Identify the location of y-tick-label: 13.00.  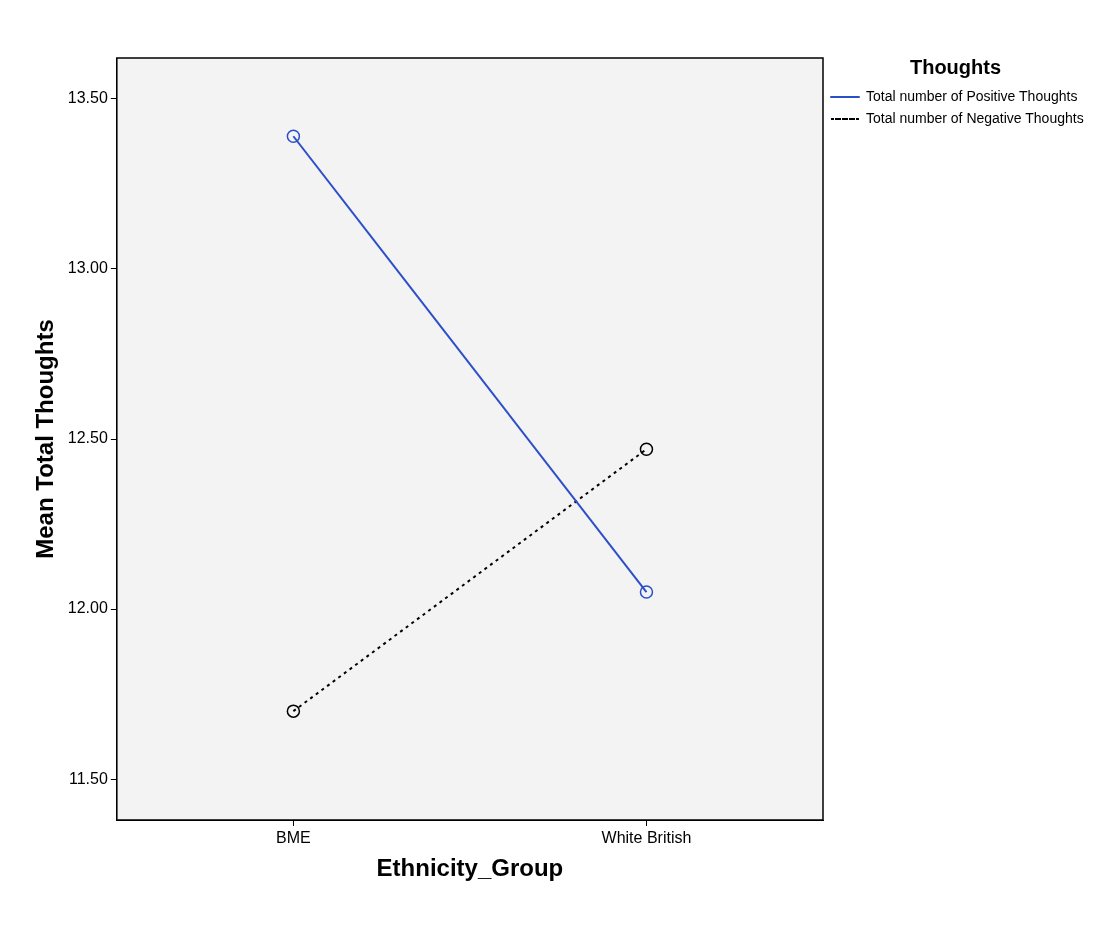
(87, 268).